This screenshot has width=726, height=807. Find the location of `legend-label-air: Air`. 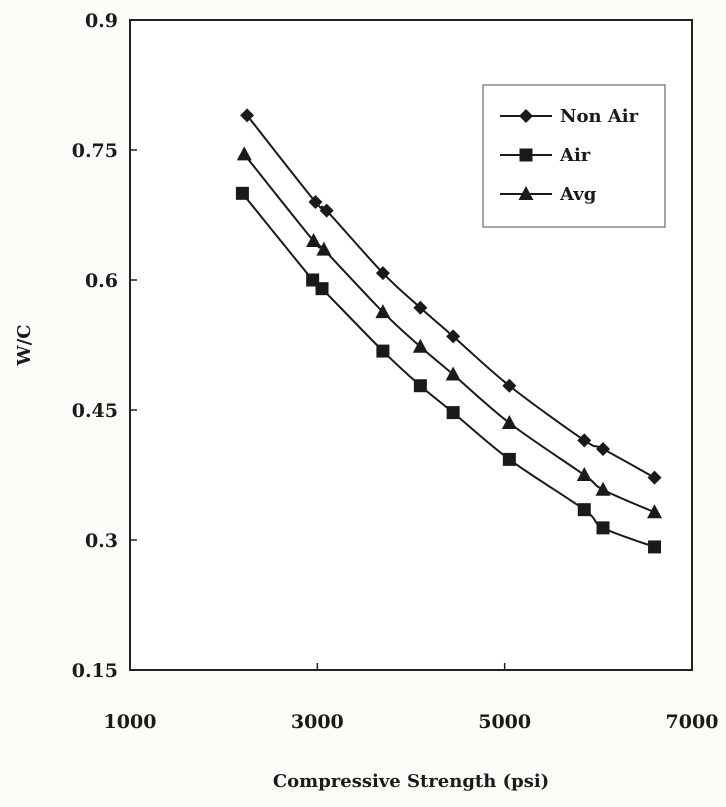

legend-label-air: Air is located at coordinates (575, 155).